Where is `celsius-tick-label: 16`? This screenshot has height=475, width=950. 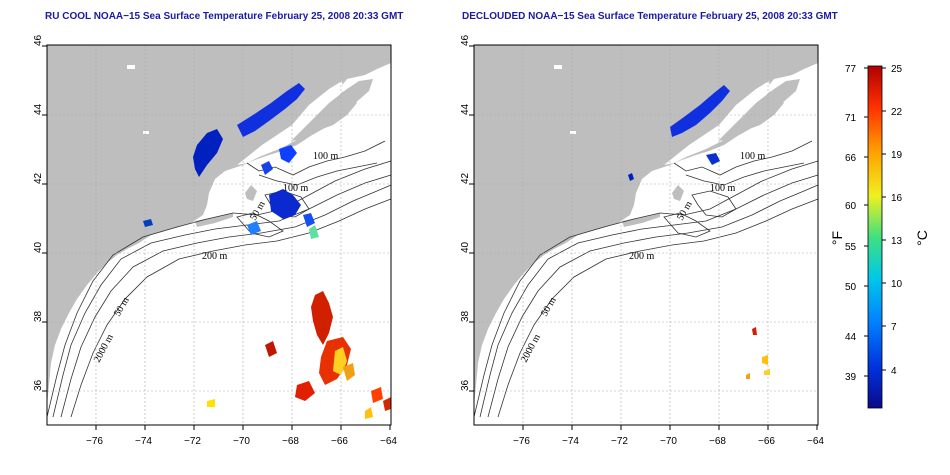
celsius-tick-label: 16 is located at coordinates (897, 198).